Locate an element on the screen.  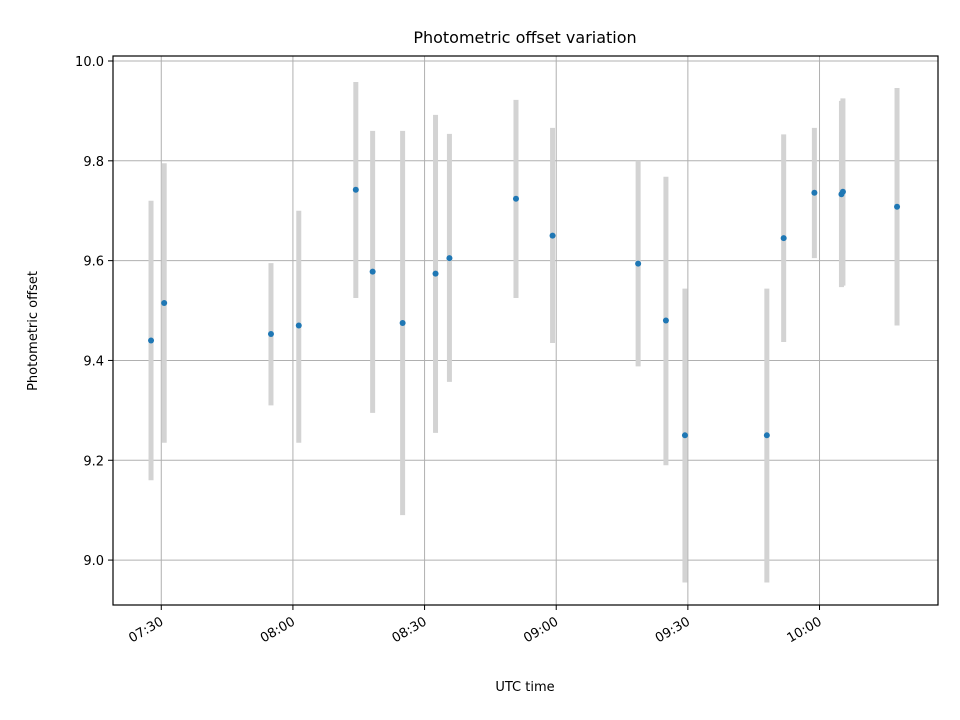
x-tick-label: 09:00 is located at coordinates (541, 630).